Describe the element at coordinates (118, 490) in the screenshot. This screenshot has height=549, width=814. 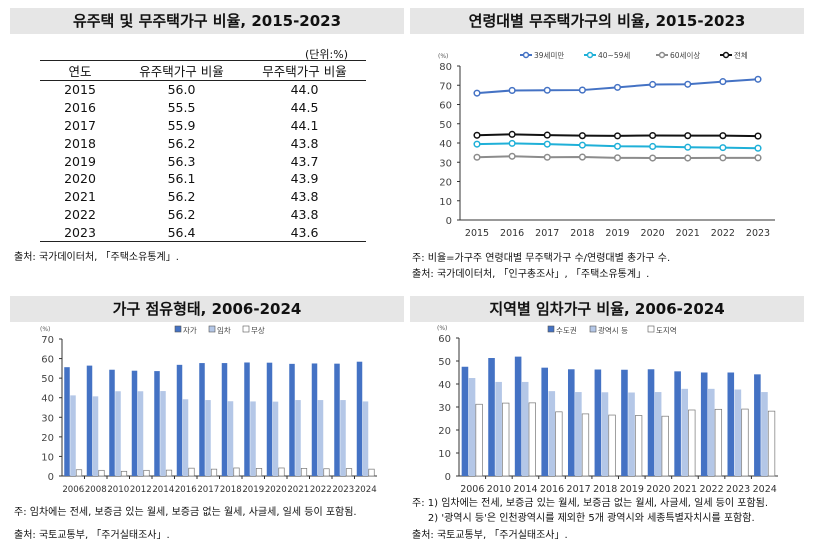
I see `x-tick-label: 2010` at that location.